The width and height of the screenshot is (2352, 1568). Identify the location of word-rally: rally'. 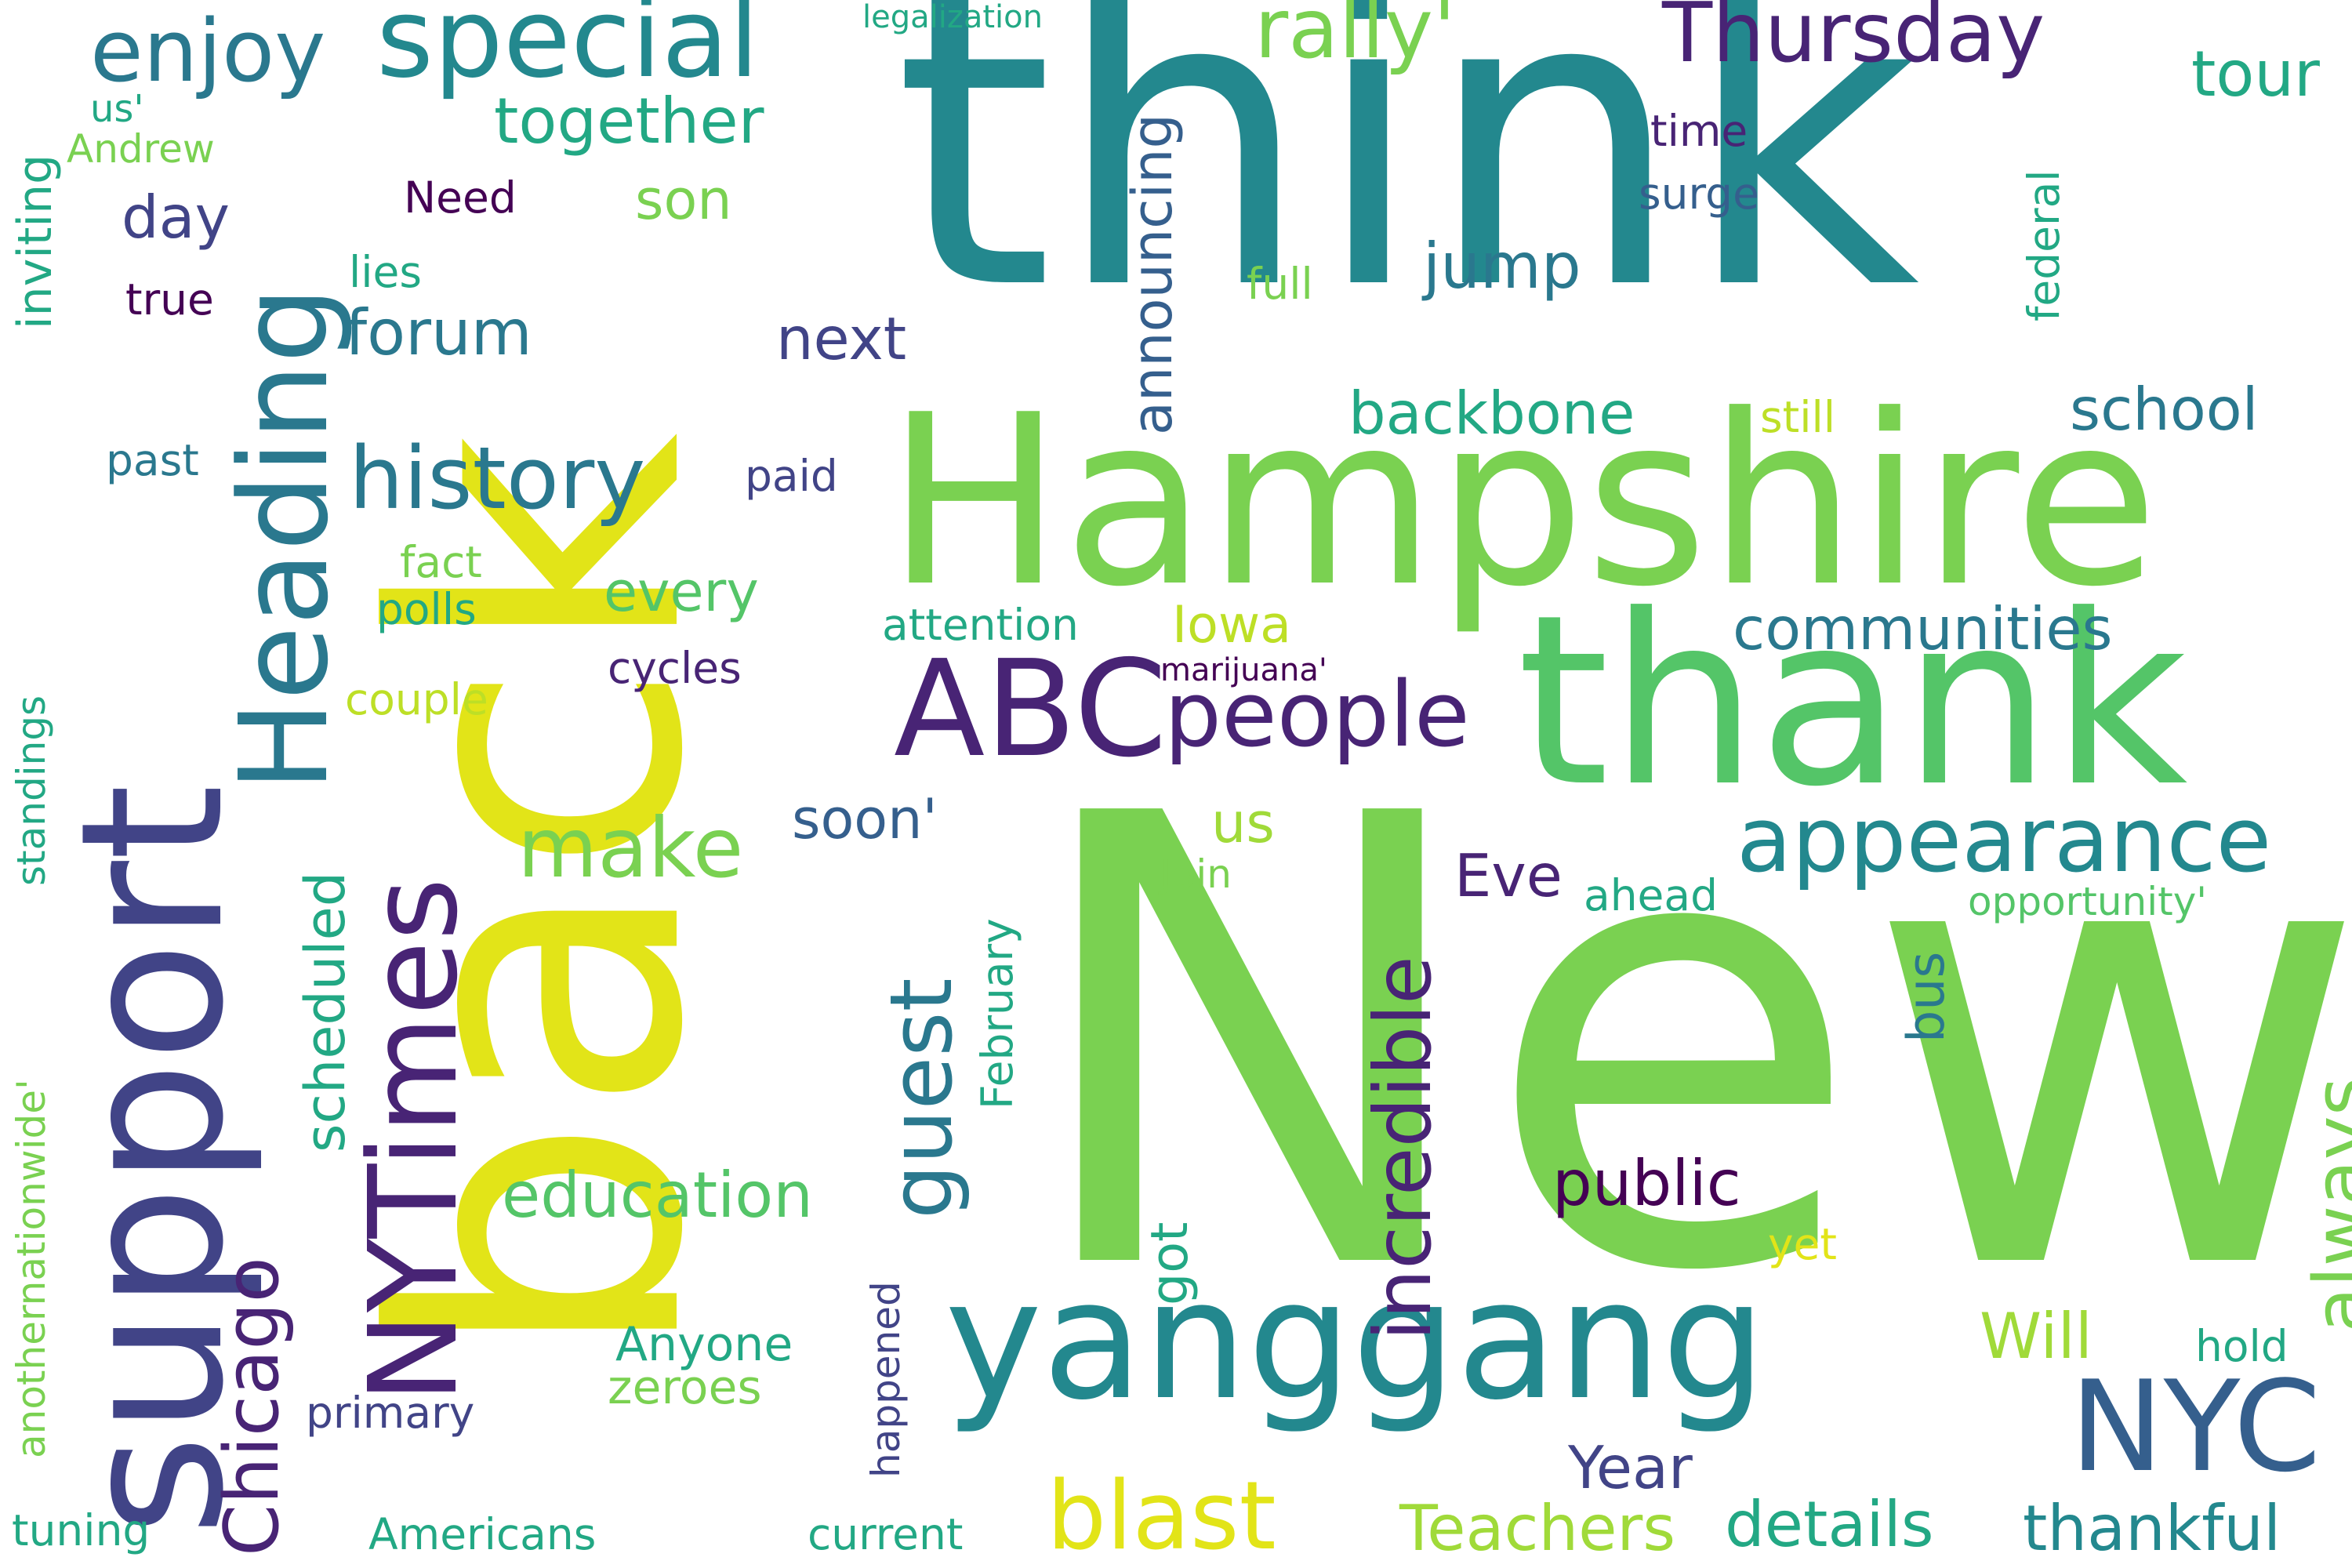
(1355, 38).